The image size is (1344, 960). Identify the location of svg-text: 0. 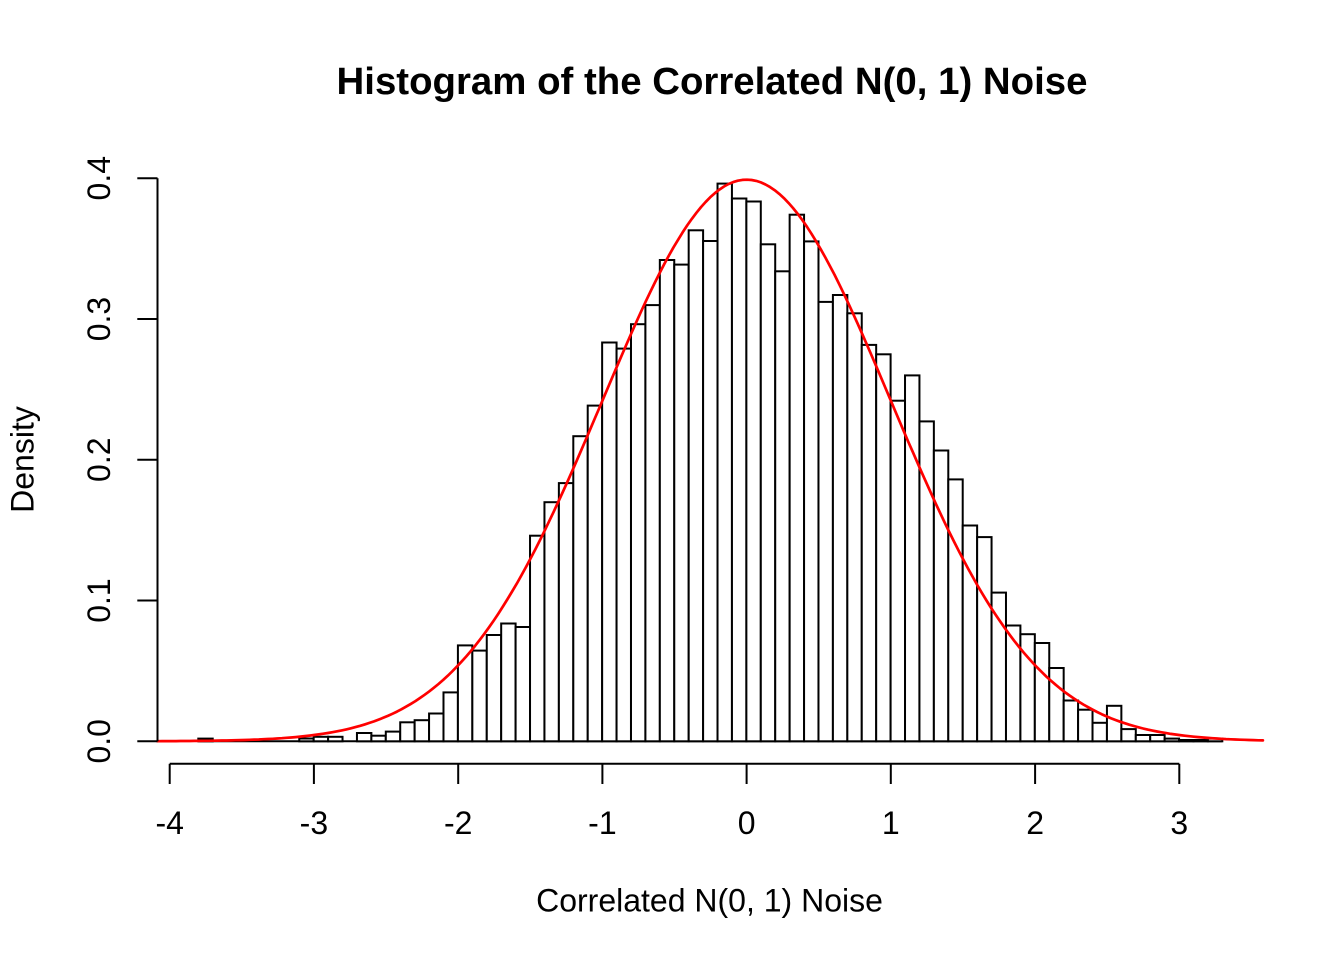
(747, 823).